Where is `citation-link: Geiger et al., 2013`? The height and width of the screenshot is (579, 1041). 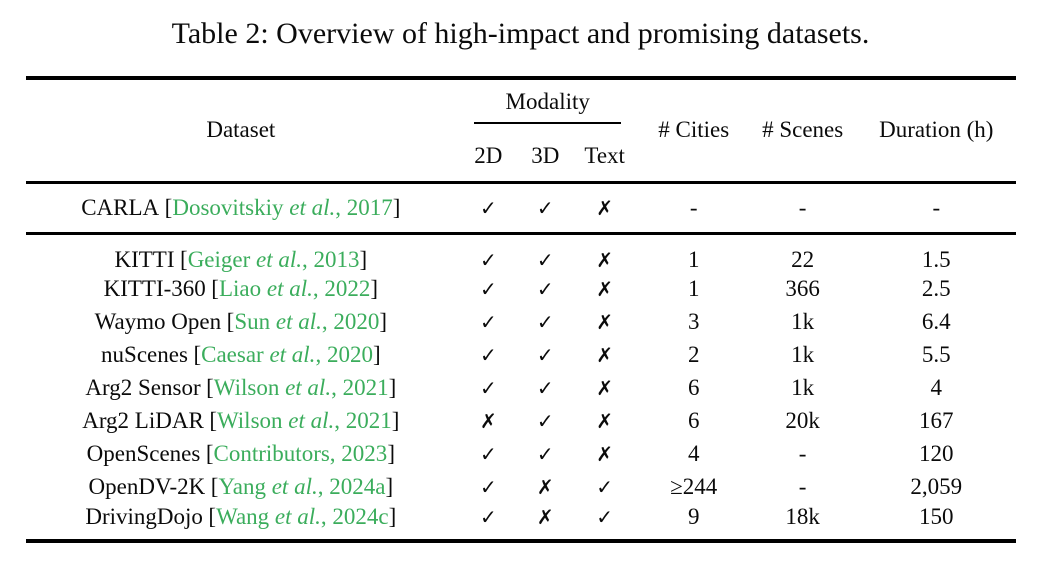 citation-link: Geiger et al., 2013 is located at coordinates (274, 259).